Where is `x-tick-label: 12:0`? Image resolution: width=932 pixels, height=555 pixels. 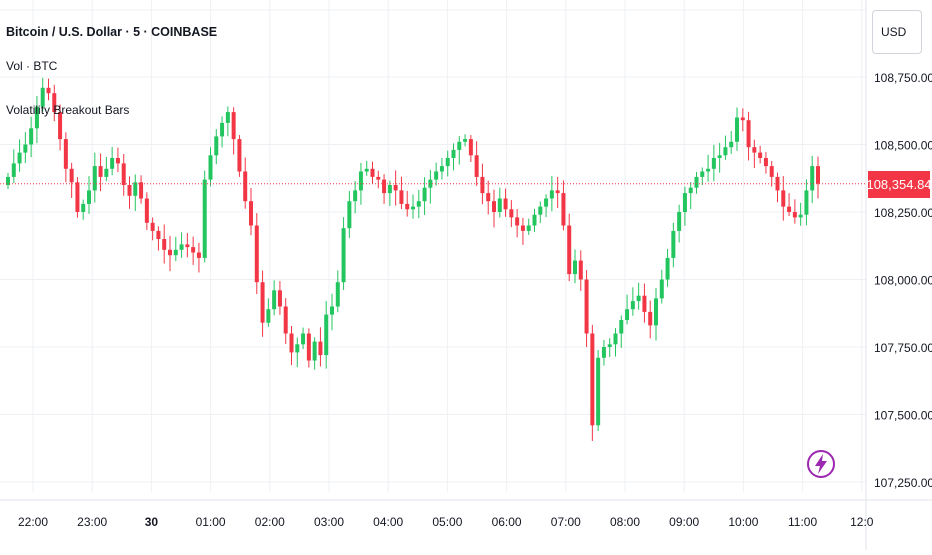
x-tick-label: 12:0 is located at coordinates (862, 522).